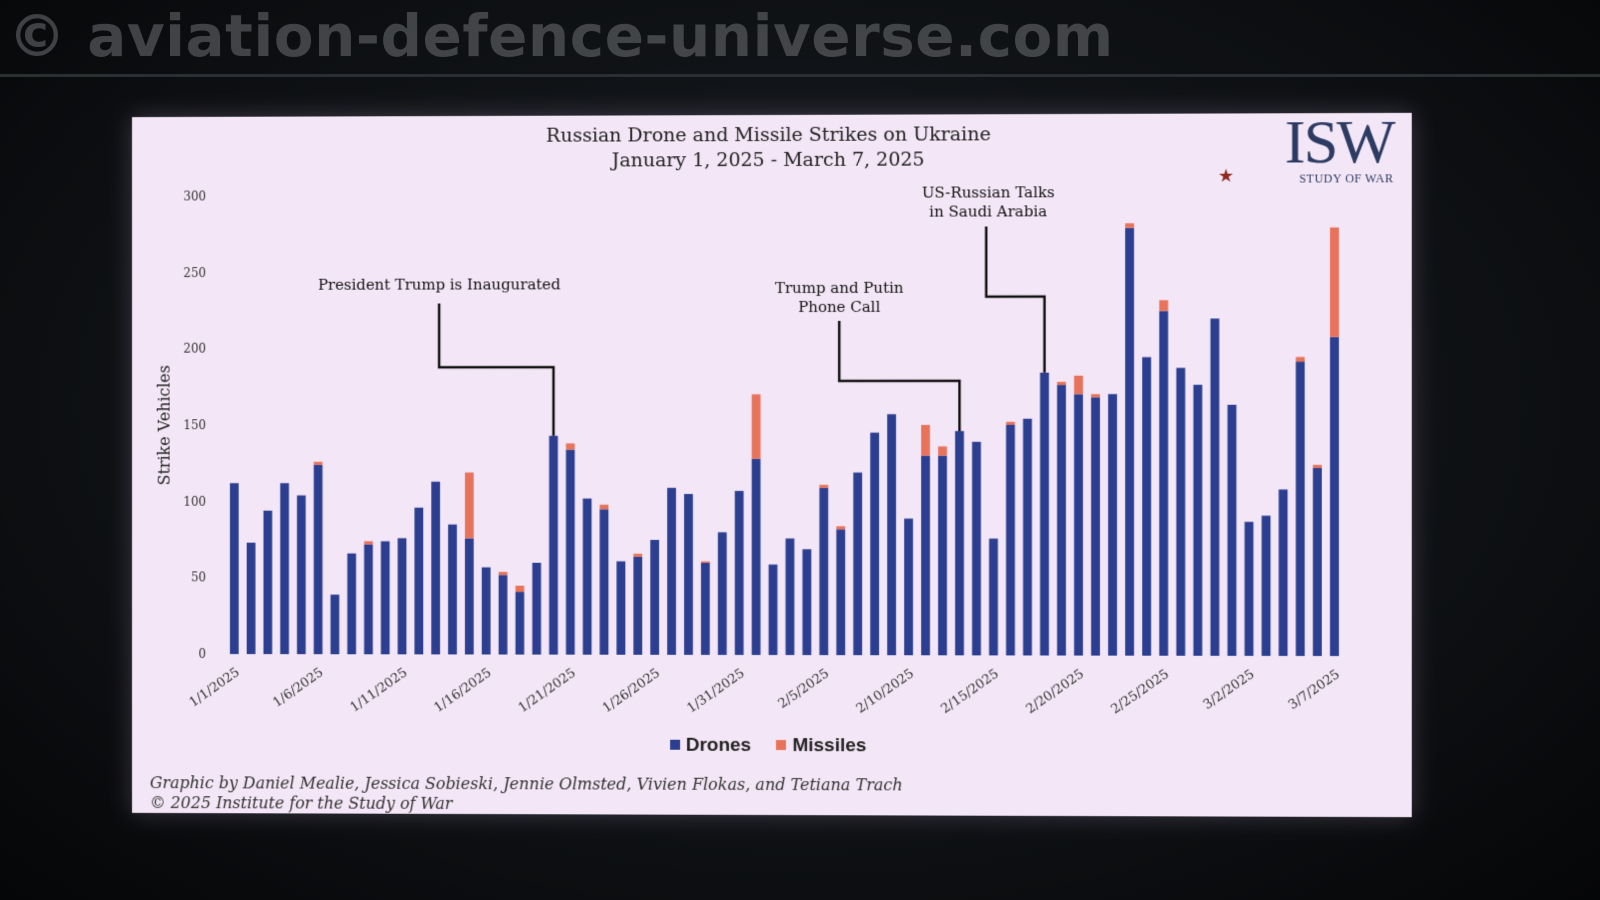 The width and height of the screenshot is (1600, 900). What do you see at coordinates (439, 284) in the screenshot?
I see `annotation-label: President Trump is Inaugurated` at bounding box center [439, 284].